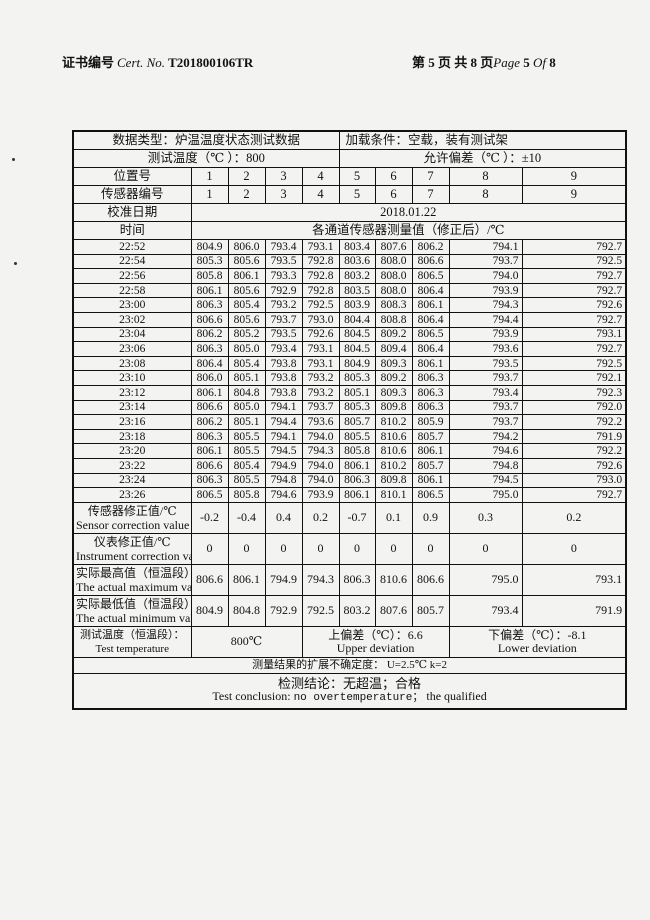  Describe the element at coordinates (357, 261) in the screenshot. I see `value-cell: 803.6` at that location.